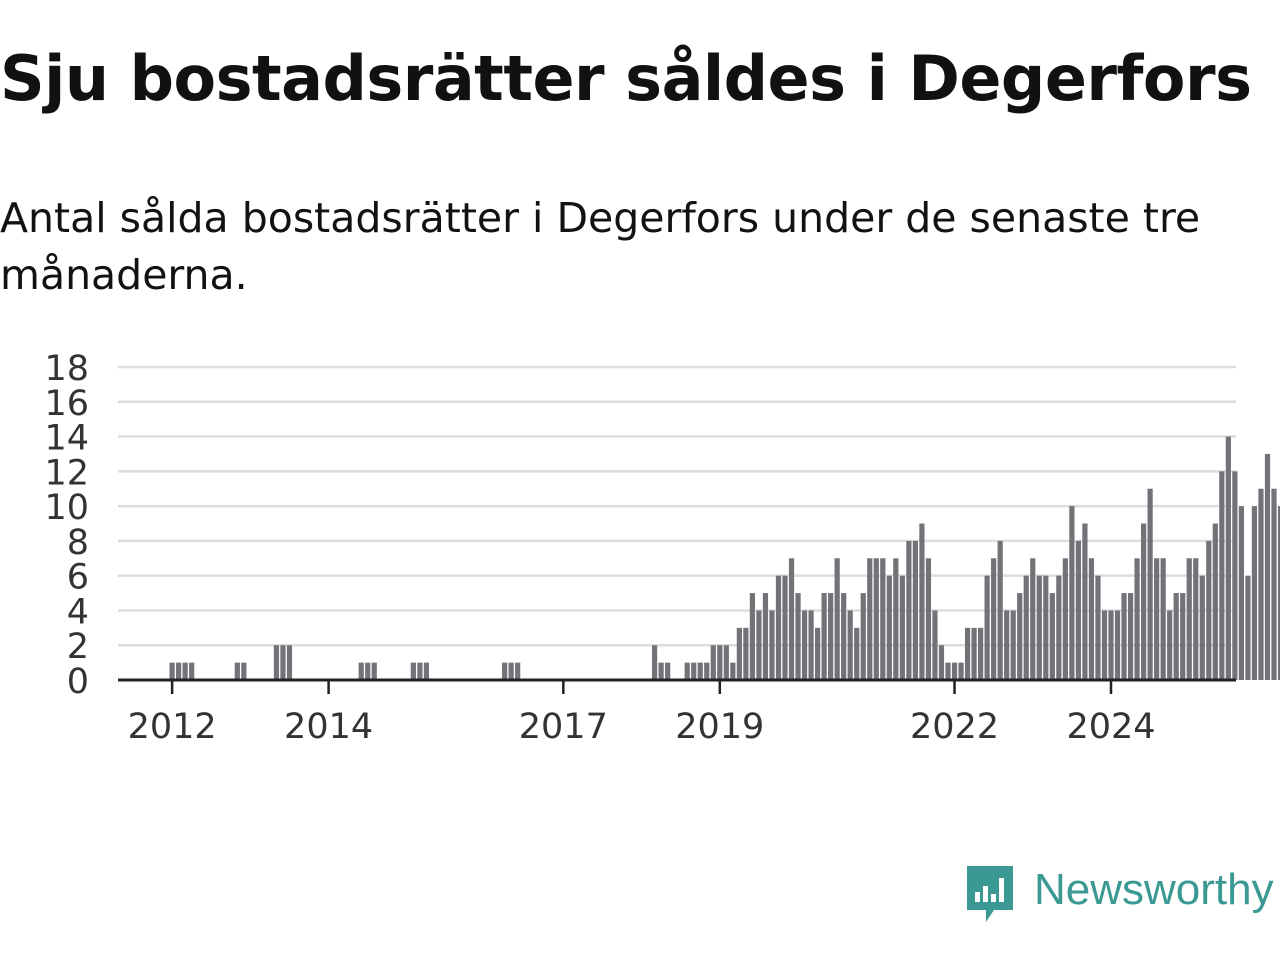  I want to click on x-axis-tick-labels: 2012 2014 2017 2019 2022 2024, so click(642, 727).